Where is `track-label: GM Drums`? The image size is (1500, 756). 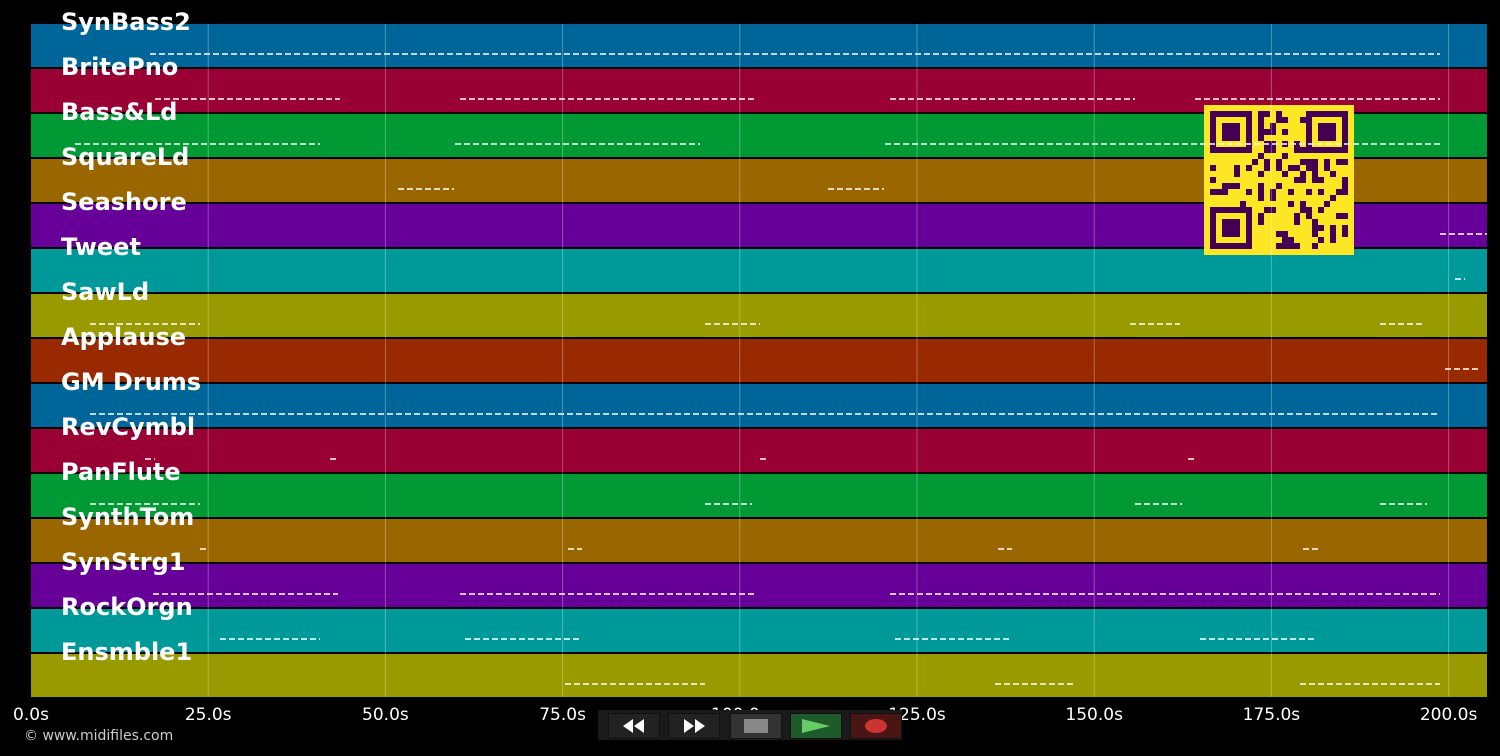 track-label: GM Drums is located at coordinates (131, 382).